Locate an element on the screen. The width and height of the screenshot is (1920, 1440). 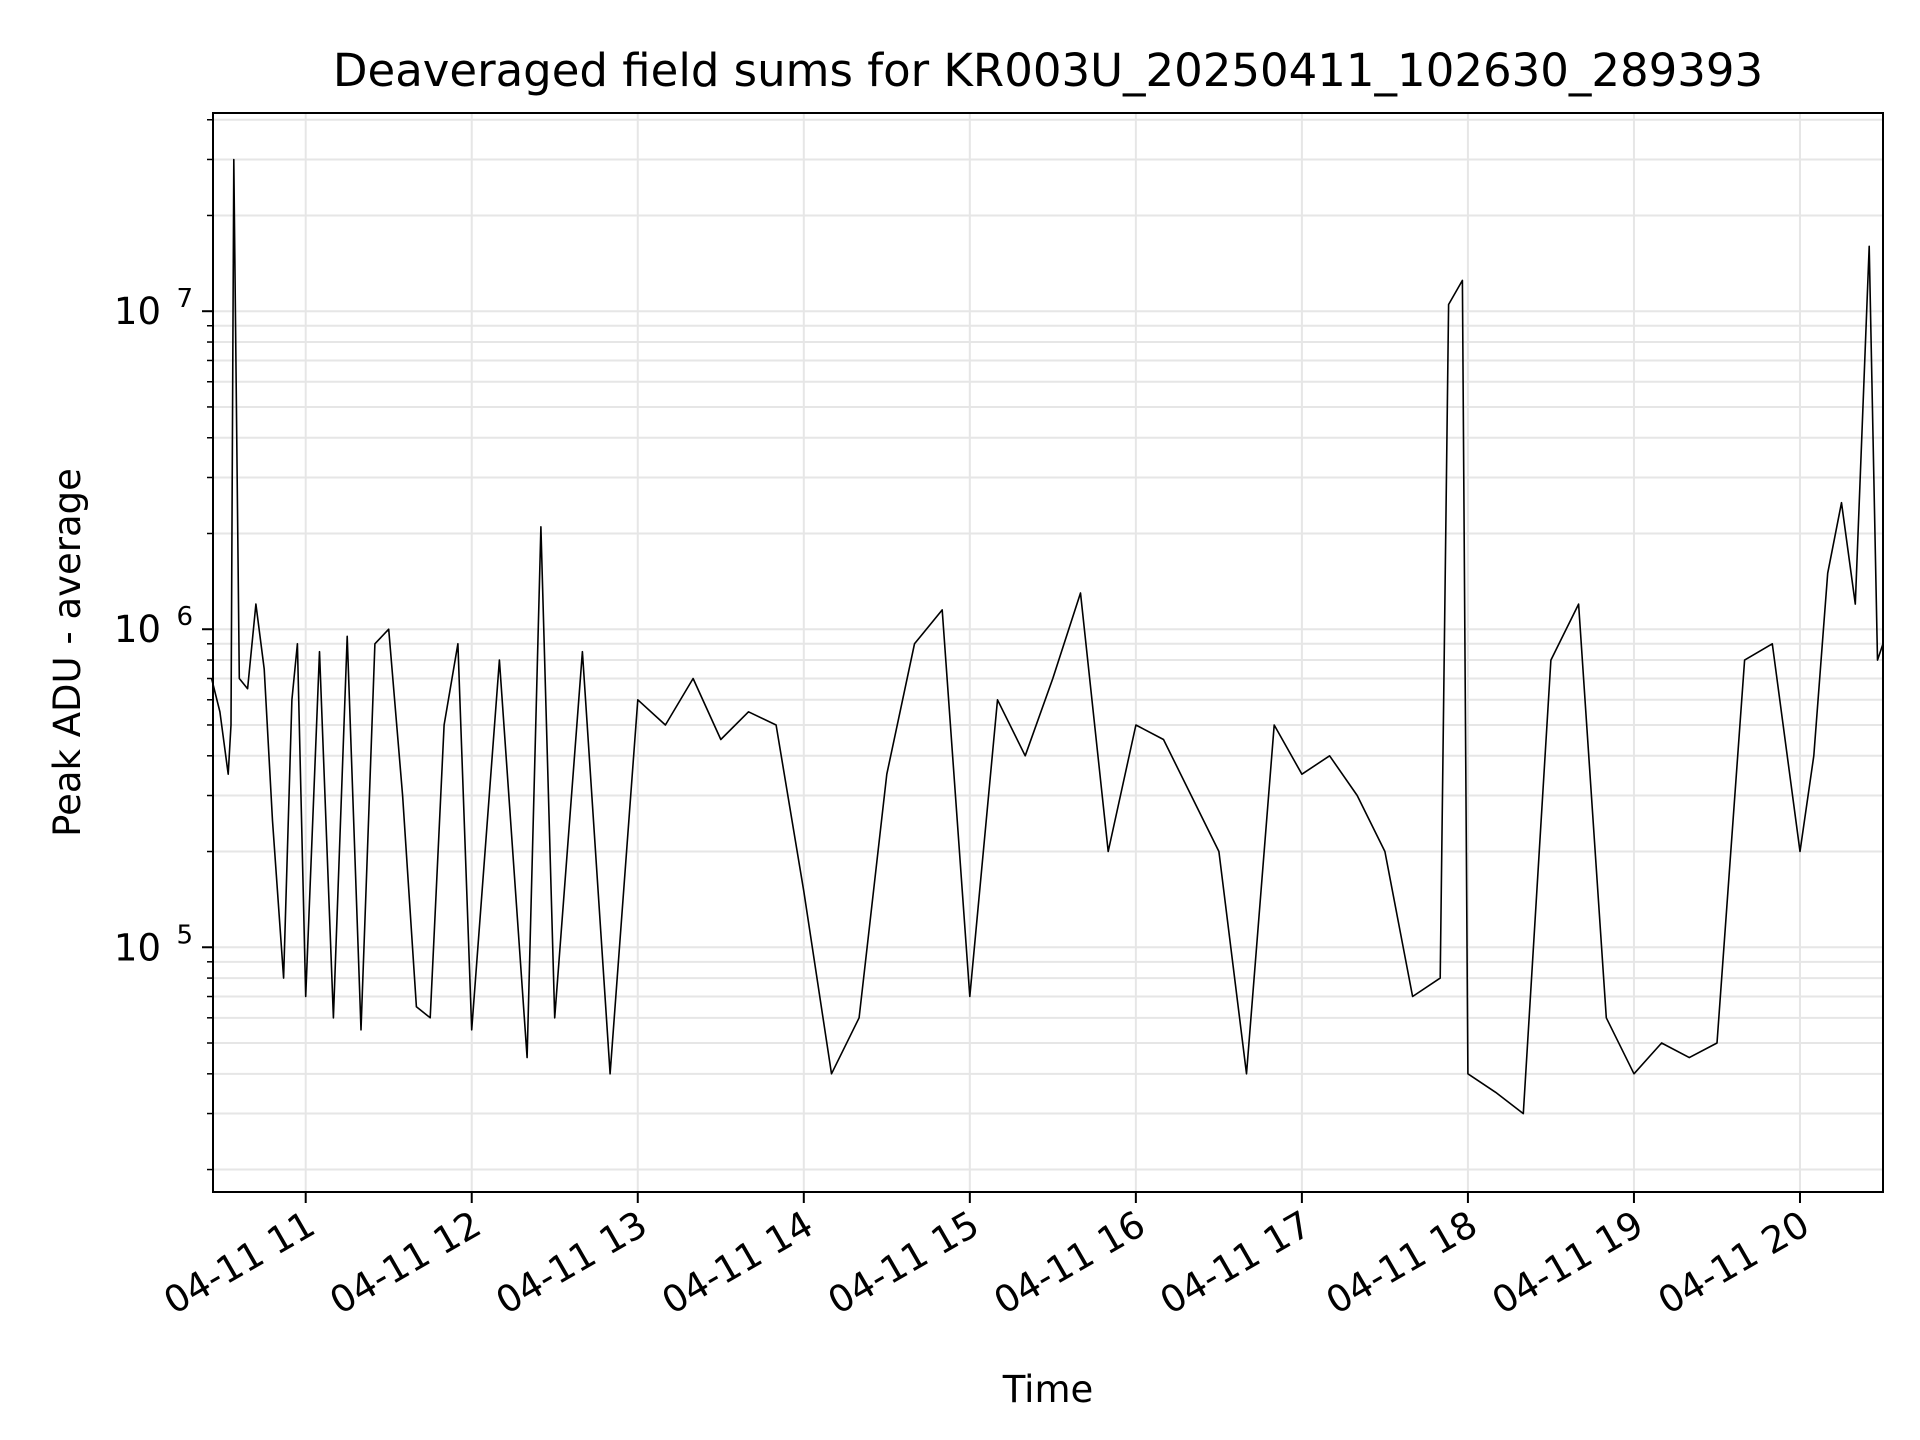
x-axis-label: Time is located at coordinates (1048, 1389).